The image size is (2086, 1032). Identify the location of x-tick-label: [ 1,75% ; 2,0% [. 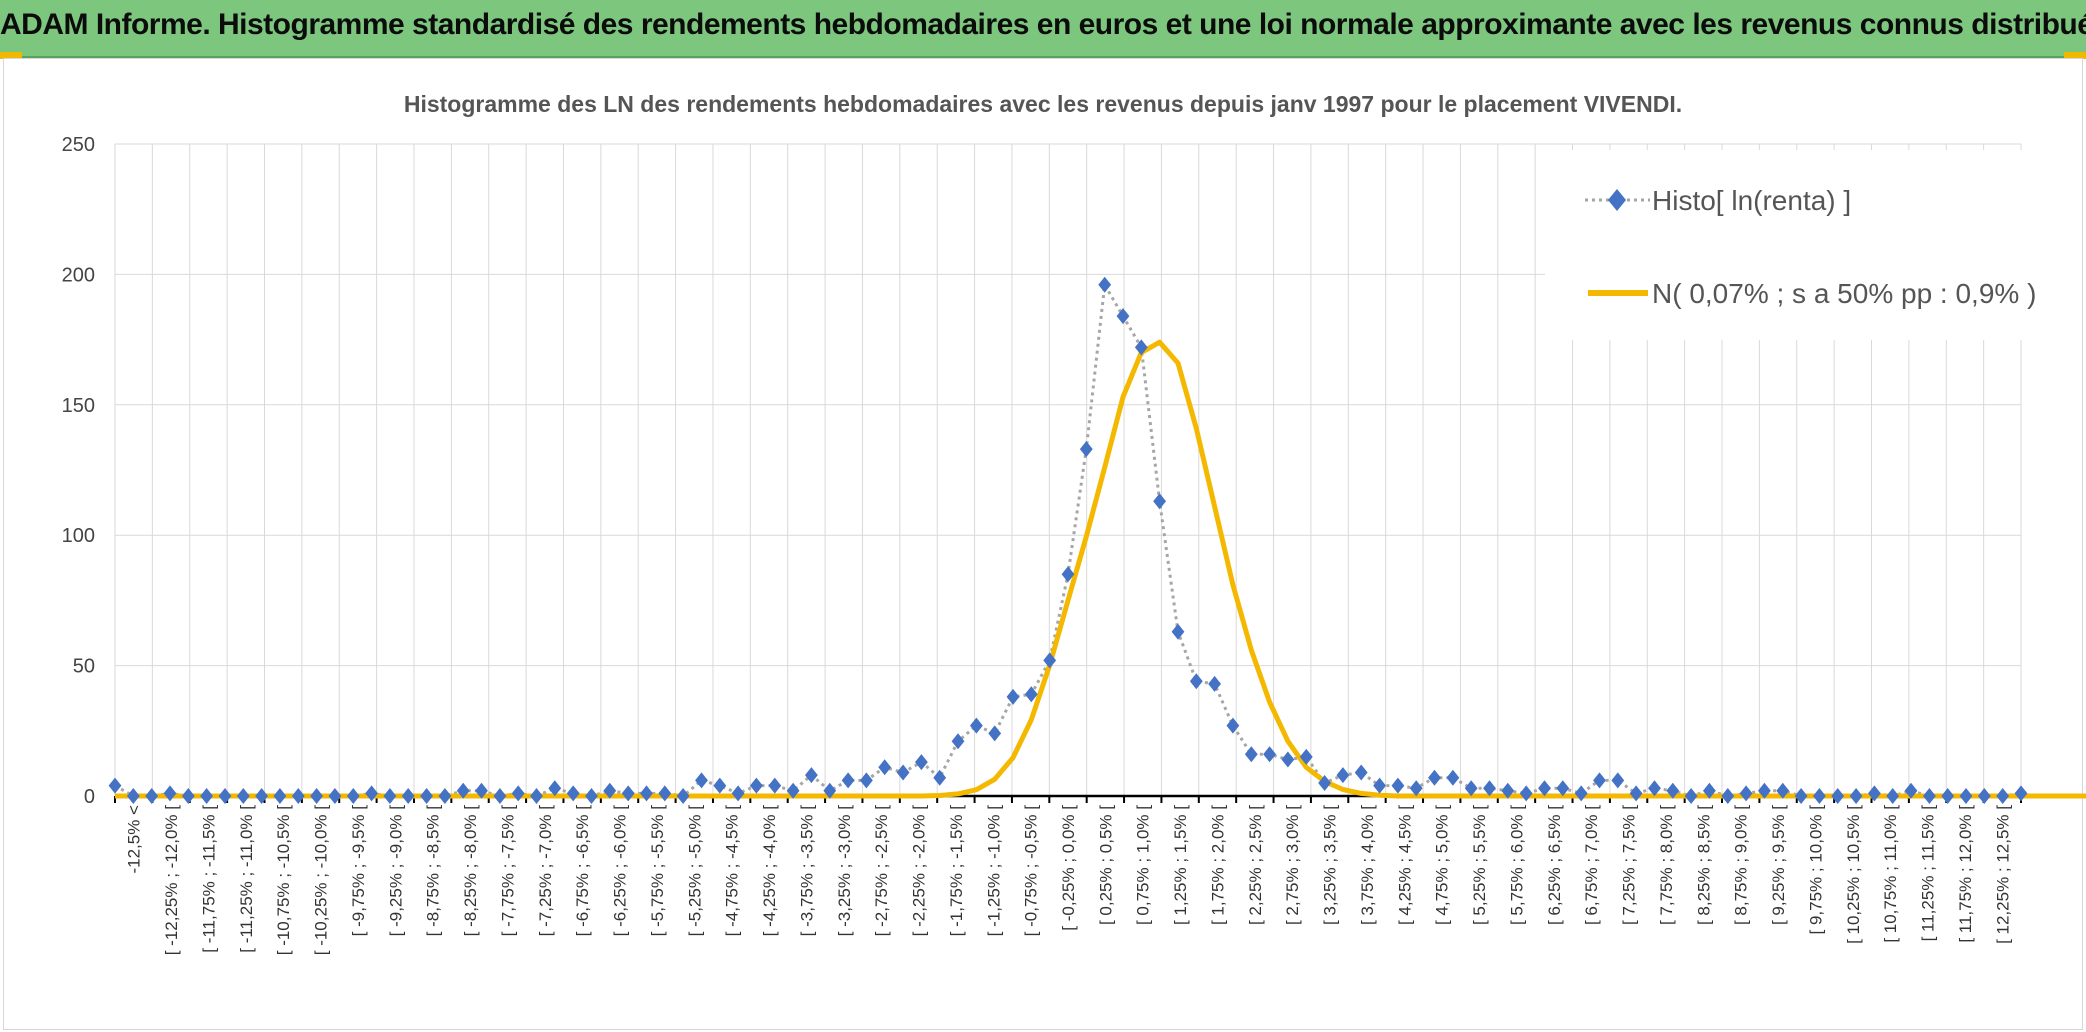
(1217, 865).